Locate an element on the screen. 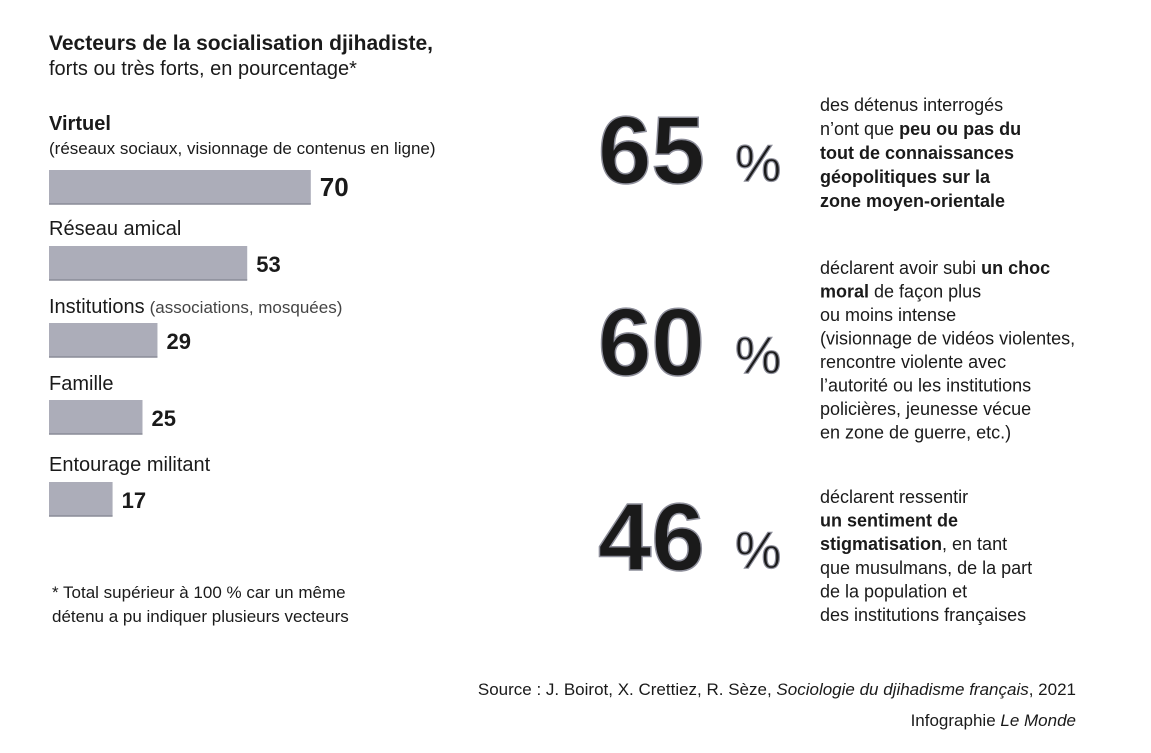 This screenshot has height=753, width=1151. stat-text: des institutions françaises is located at coordinates (923, 615).